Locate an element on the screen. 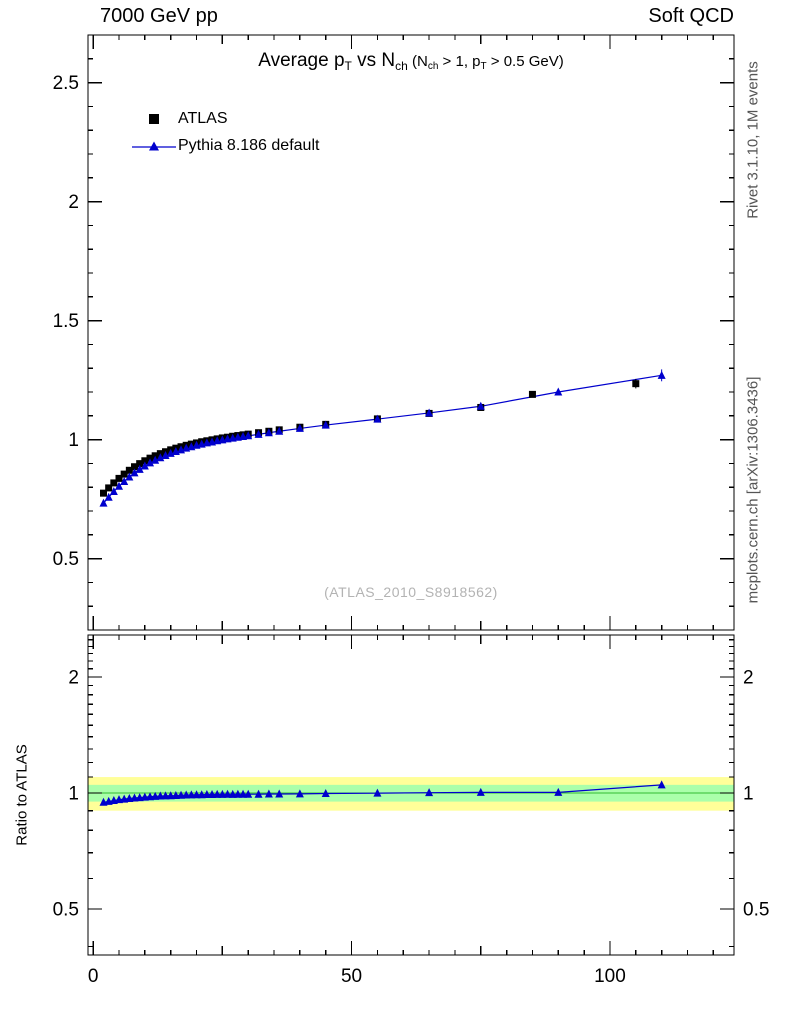 This screenshot has width=786, height=1024. legend: ATLAS Pythia 8.186 default is located at coordinates (224, 132).